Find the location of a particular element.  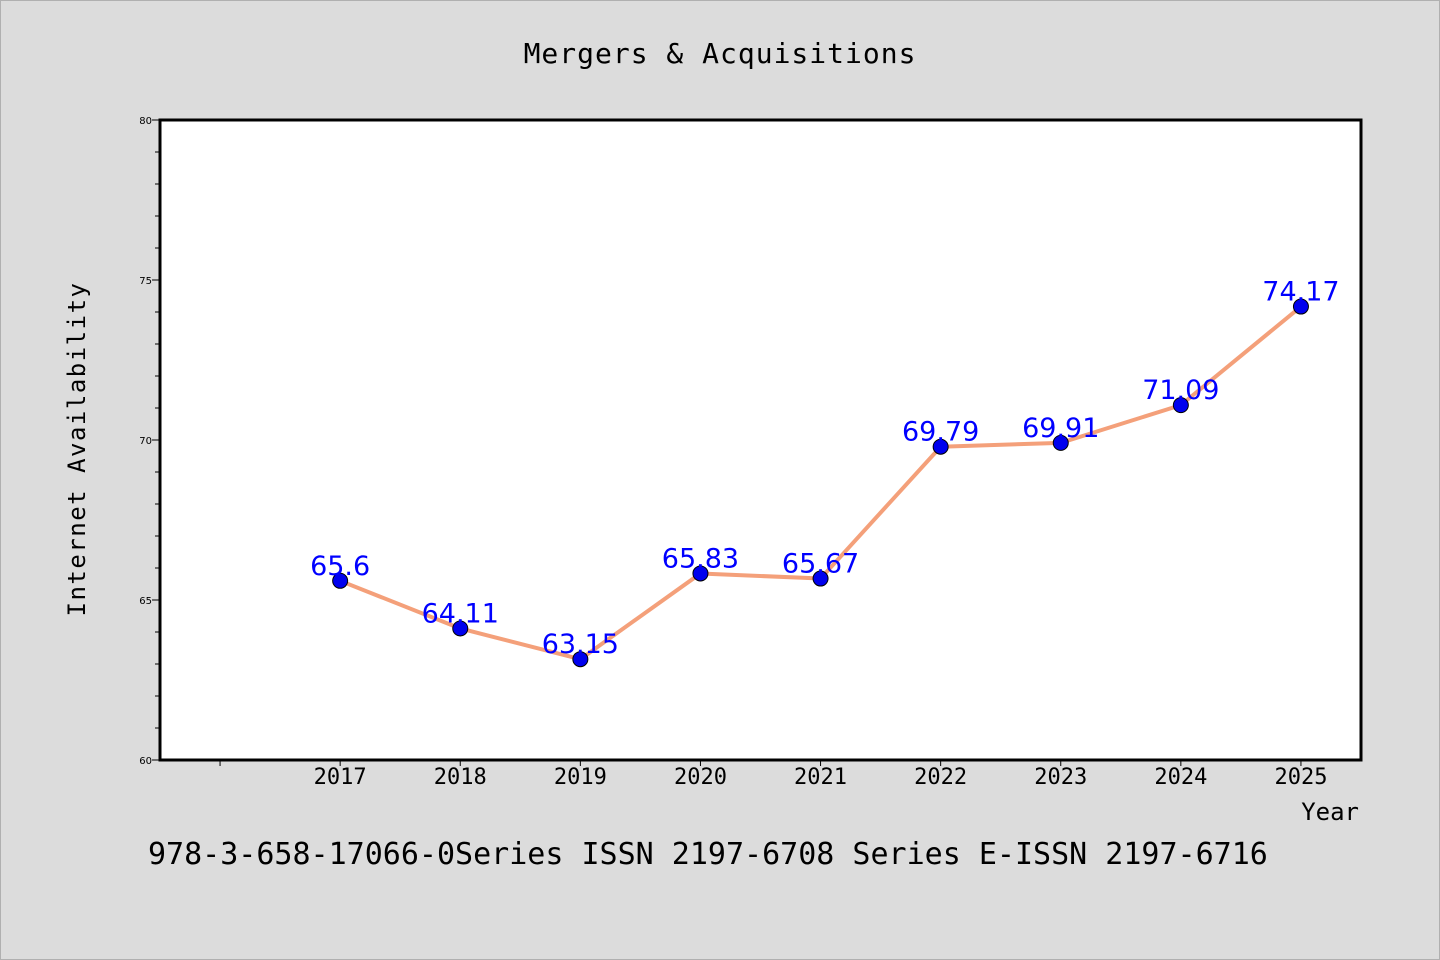

data-label: 71.09 is located at coordinates (1180, 390).